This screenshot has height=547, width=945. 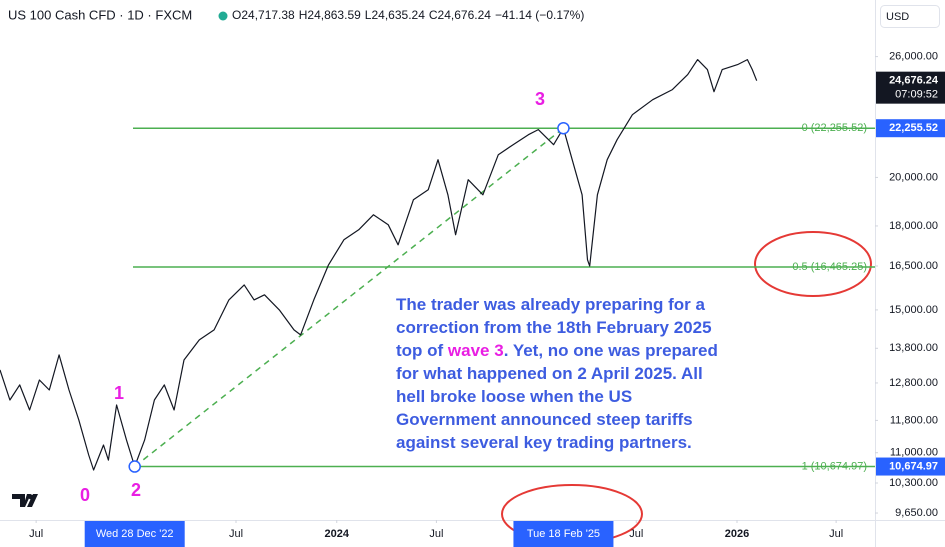 What do you see at coordinates (223, 16) in the screenshot?
I see `market-status-dot` at bounding box center [223, 16].